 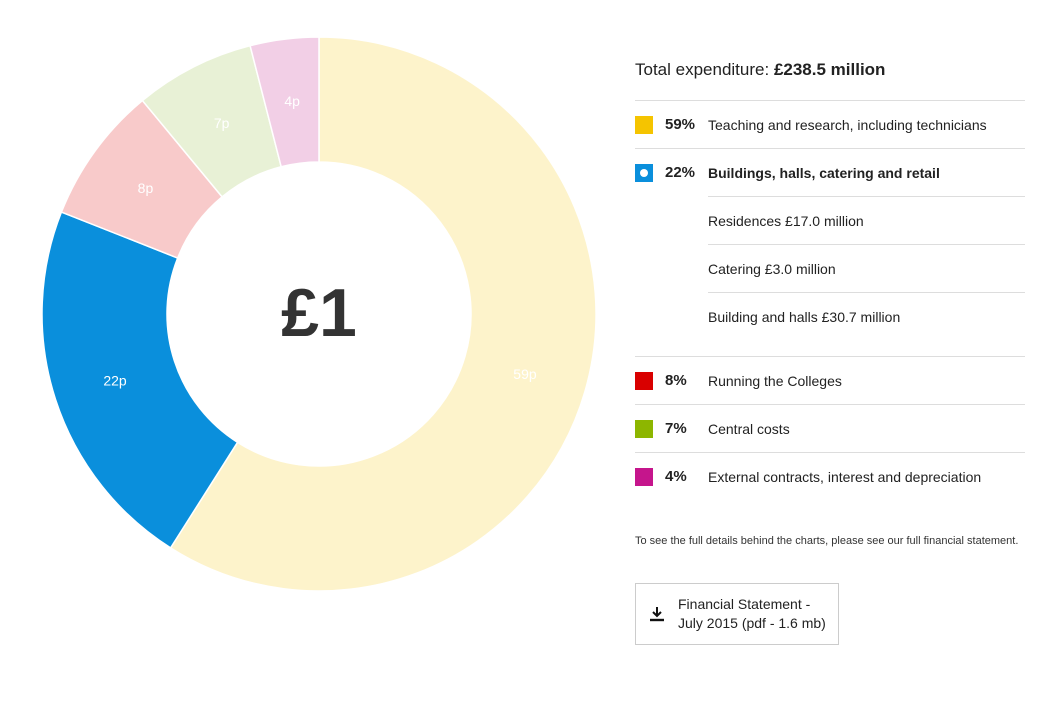 I want to click on slice-label: 4p, so click(x=292, y=101).